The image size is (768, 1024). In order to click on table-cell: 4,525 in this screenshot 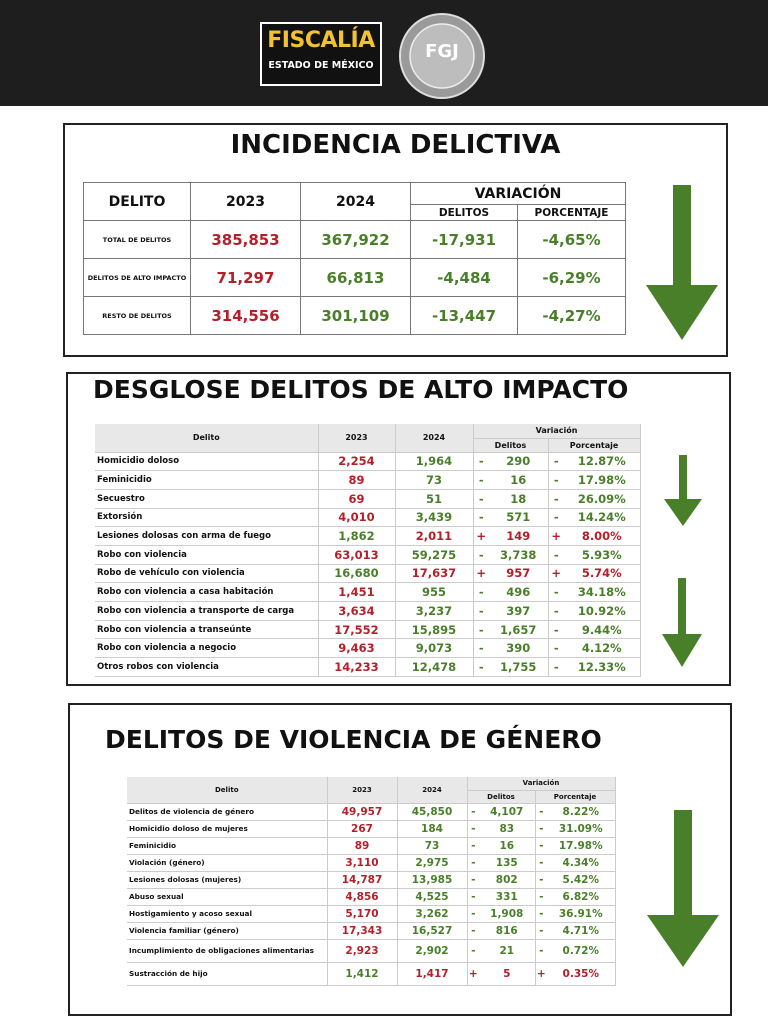, I will do `click(432, 897)`.